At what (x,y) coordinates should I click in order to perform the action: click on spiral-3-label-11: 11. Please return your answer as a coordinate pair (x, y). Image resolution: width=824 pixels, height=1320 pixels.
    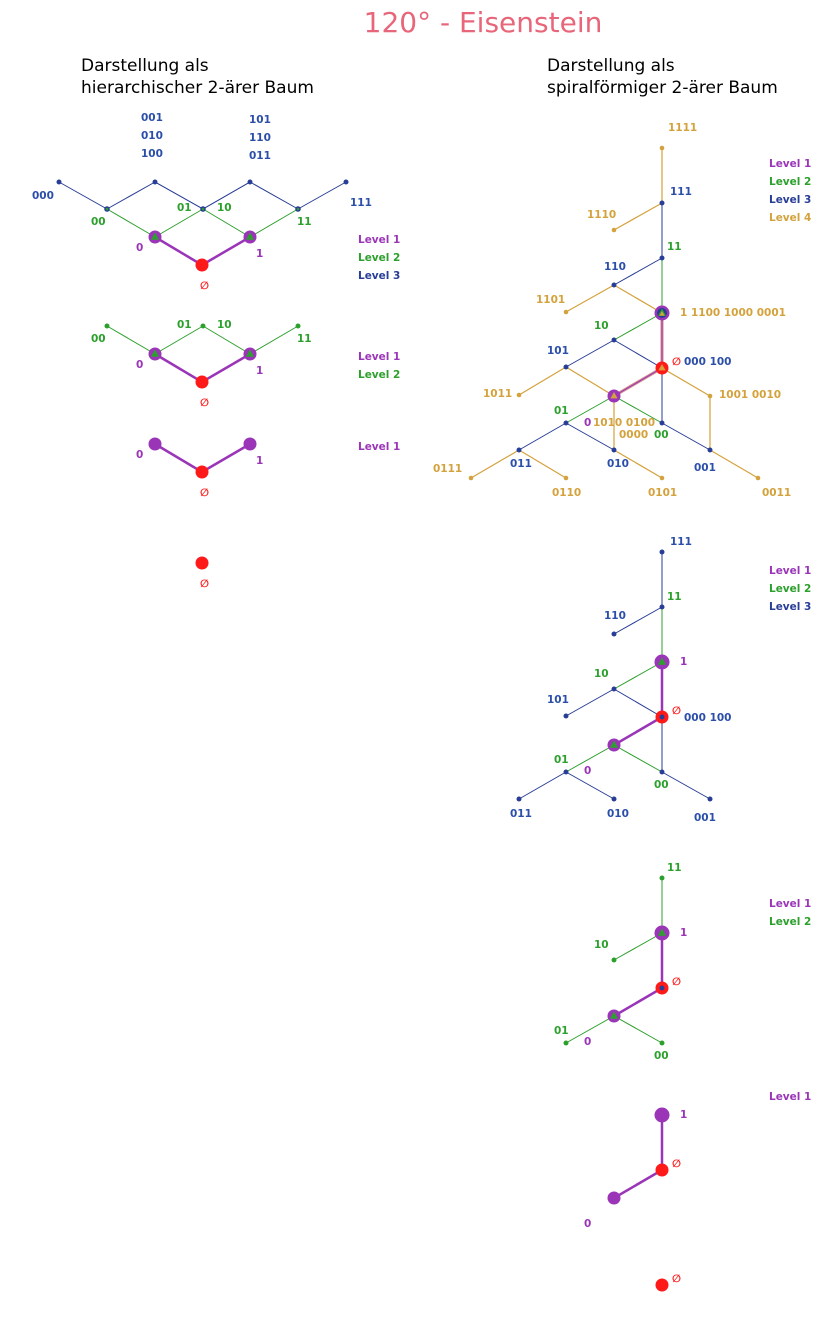
    Looking at the image, I should click on (674, 597).